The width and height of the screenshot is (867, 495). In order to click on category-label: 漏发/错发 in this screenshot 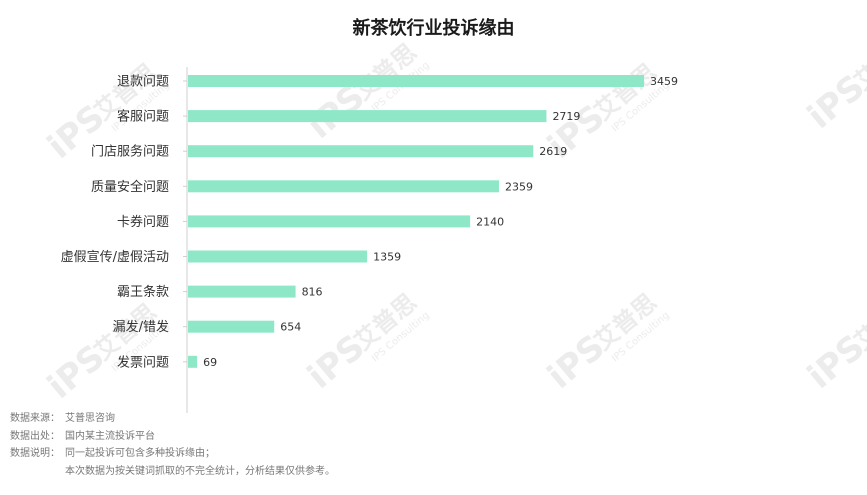, I will do `click(141, 327)`.